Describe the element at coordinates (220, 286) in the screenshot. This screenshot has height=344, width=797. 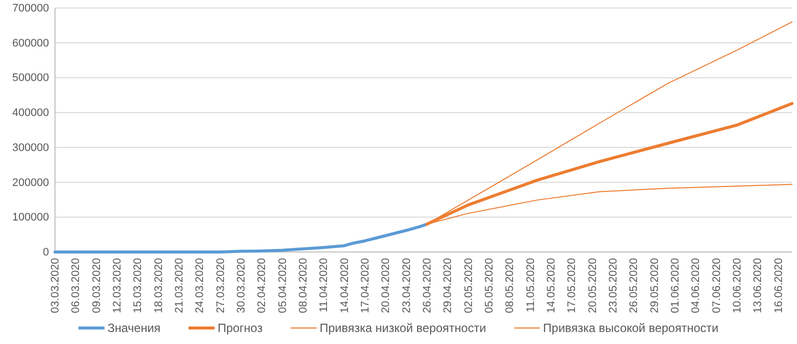
I see `x-tick-label: 27.03.2020` at that location.